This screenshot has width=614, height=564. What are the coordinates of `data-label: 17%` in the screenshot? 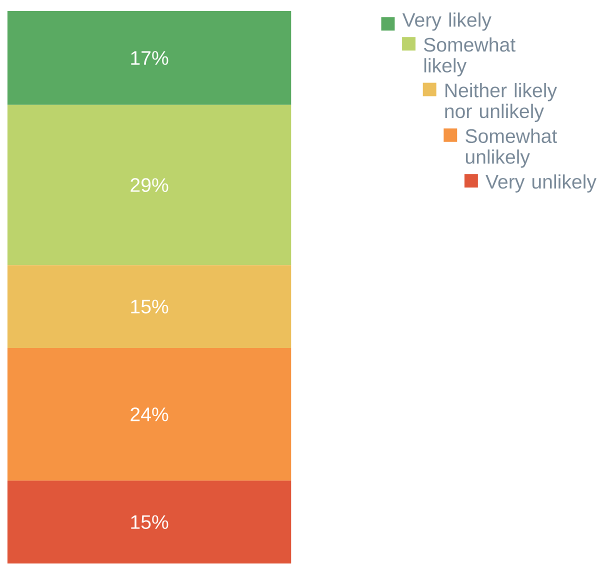 It's located at (149, 58).